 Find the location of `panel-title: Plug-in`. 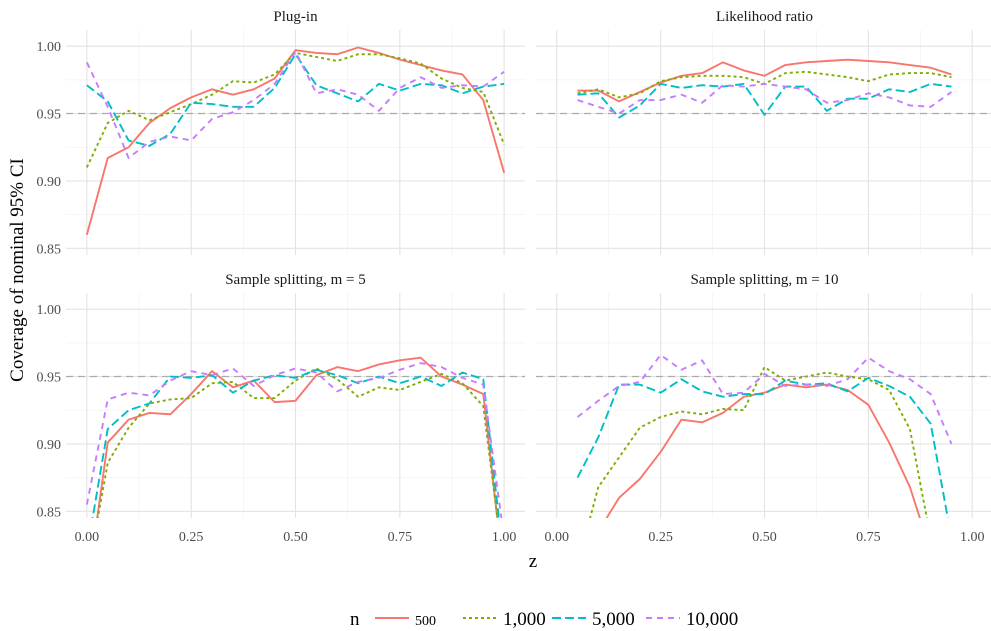

panel-title: Plug-in is located at coordinates (295, 17).